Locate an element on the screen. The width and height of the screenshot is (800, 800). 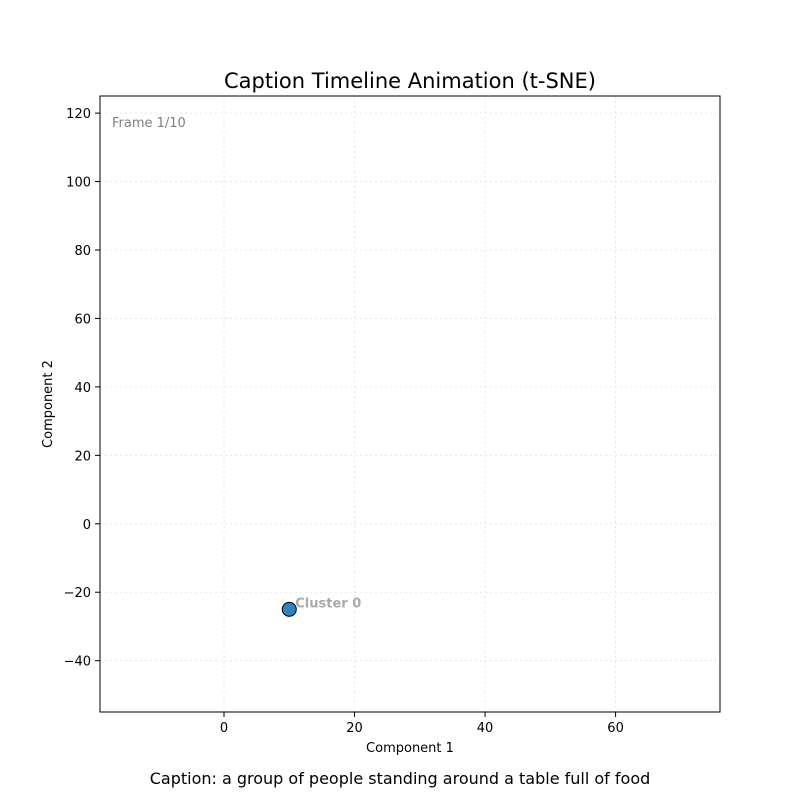
y-tick-label: 0 is located at coordinates (87, 525).